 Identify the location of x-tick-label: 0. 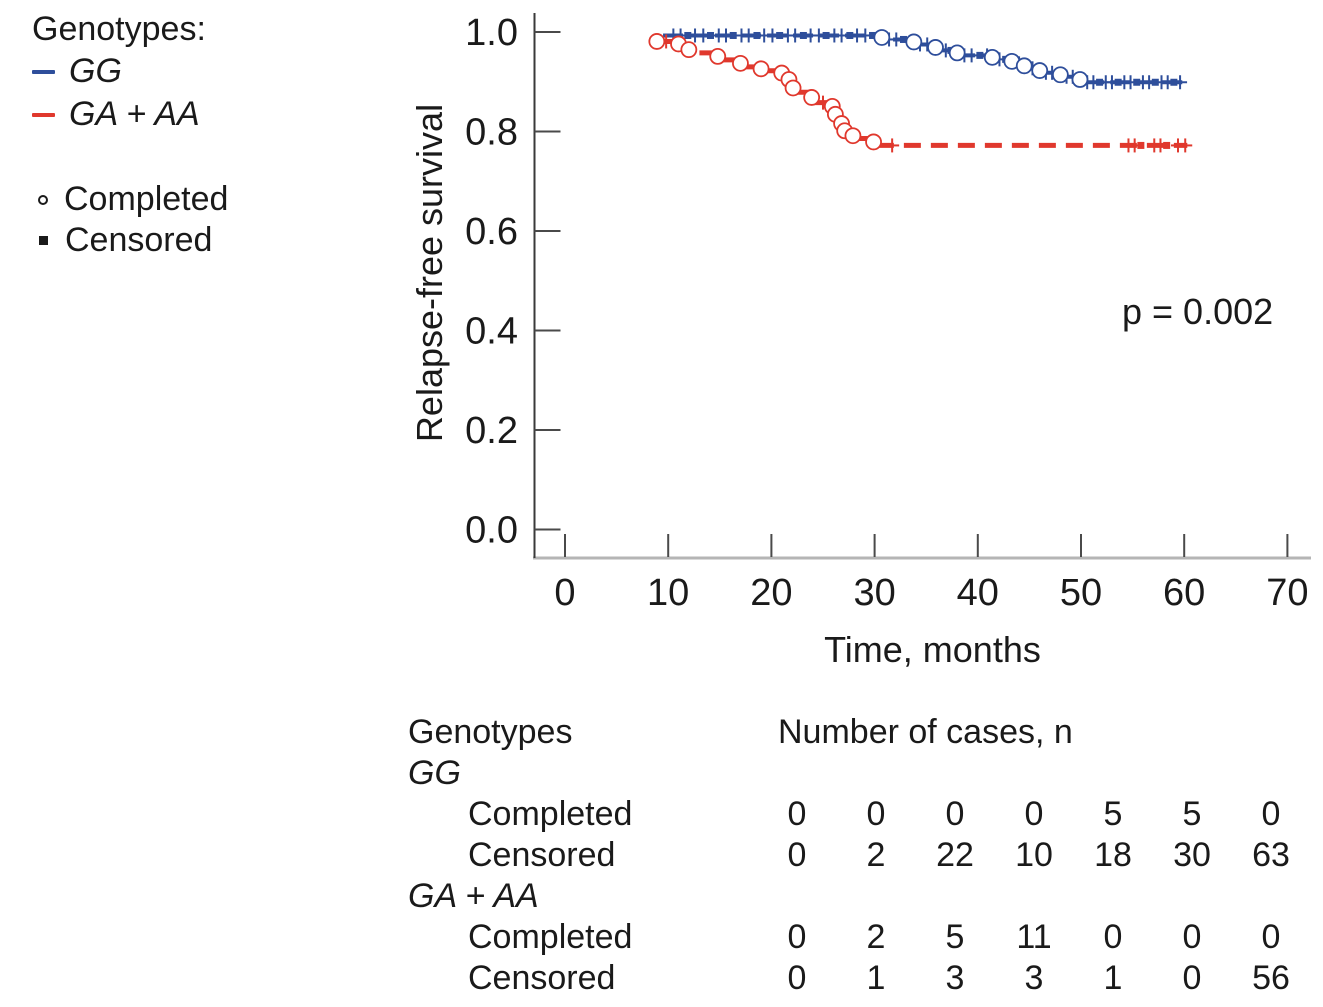
(564, 593).